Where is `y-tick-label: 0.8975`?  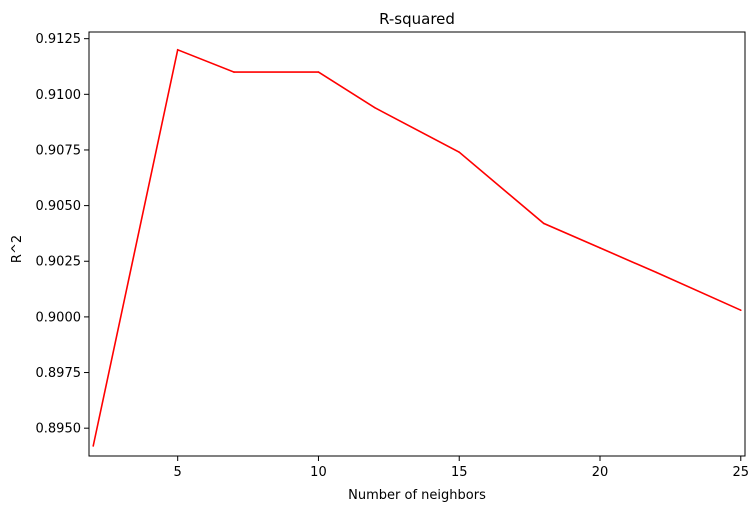 y-tick-label: 0.8975 is located at coordinates (59, 373).